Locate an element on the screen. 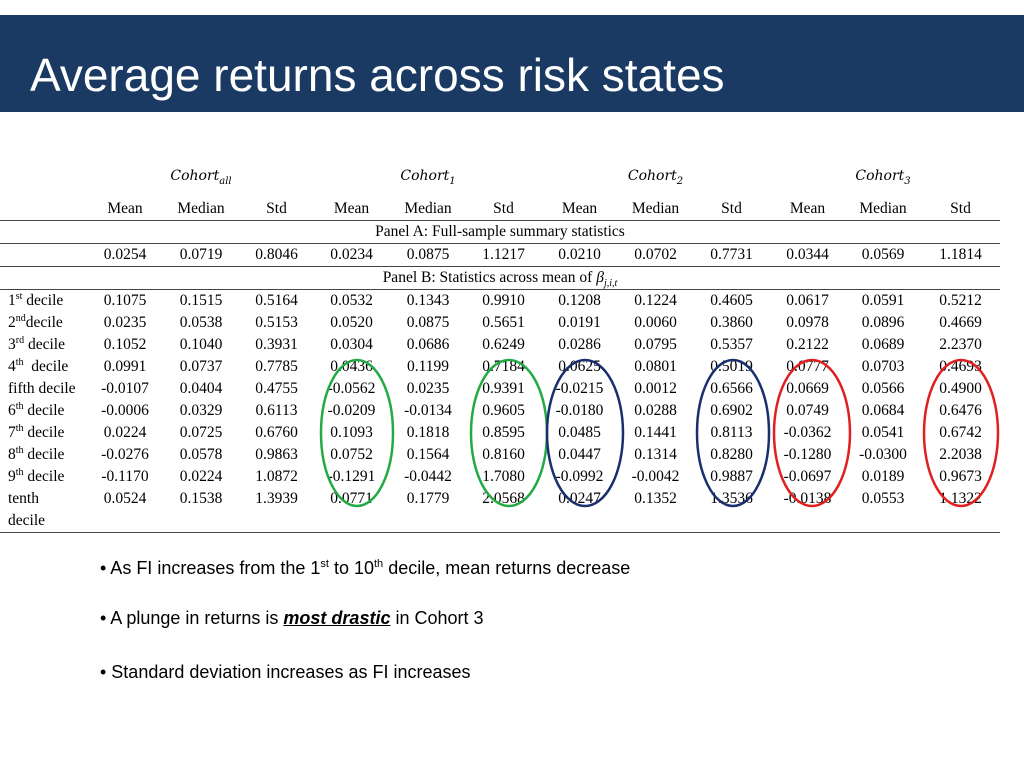  table-cell: 0.9391 is located at coordinates (503, 388).